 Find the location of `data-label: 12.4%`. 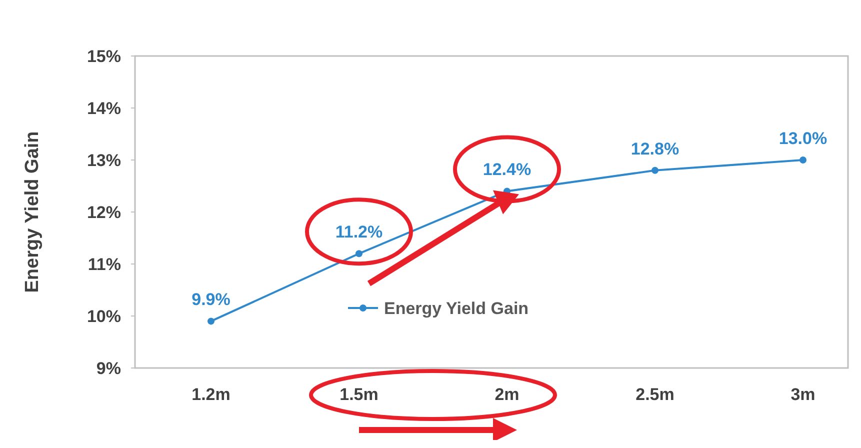

data-label: 12.4% is located at coordinates (507, 170).